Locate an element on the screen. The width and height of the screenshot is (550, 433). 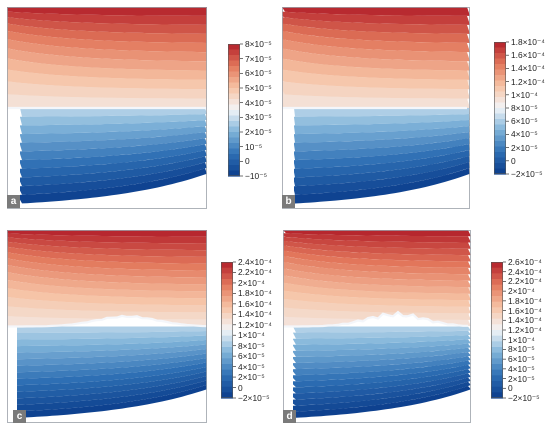
colorbar-tick-label: 2×10⁻⁵ is located at coordinates (258, 132).